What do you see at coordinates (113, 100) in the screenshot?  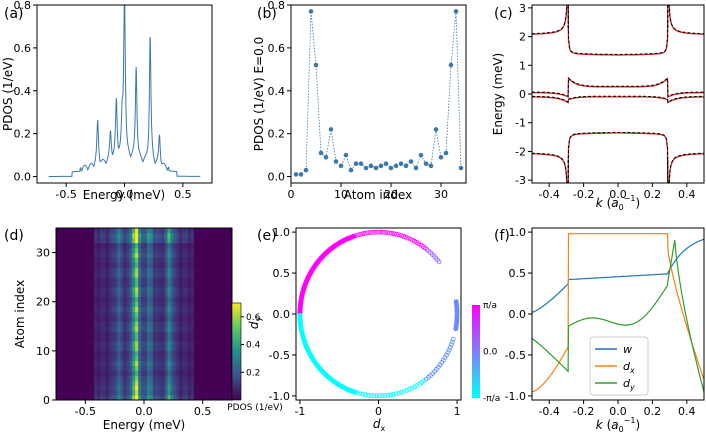 I see `panel-a: -0.5 0.0 0.50.00.20.40.60.8` at bounding box center [113, 100].